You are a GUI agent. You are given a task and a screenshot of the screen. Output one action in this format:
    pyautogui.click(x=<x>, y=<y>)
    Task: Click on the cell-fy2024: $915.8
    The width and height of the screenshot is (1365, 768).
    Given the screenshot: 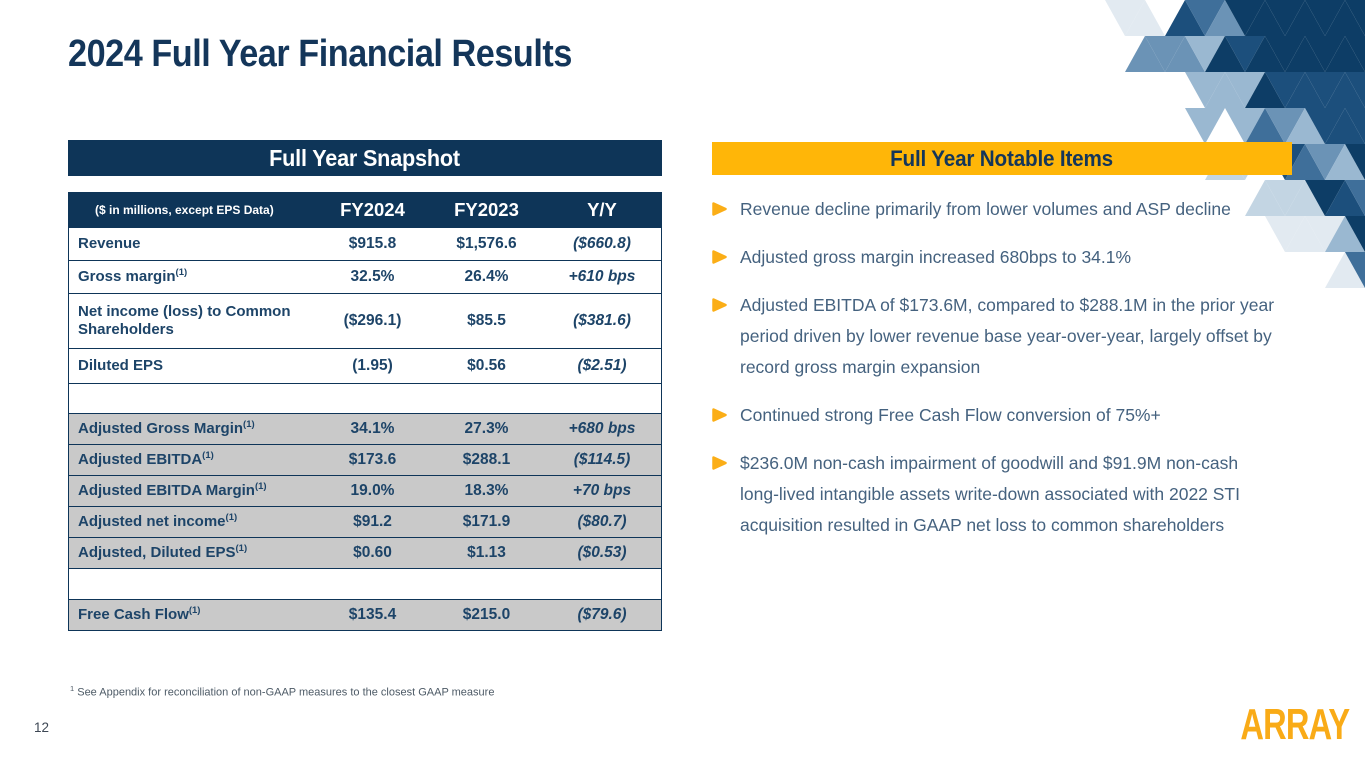 What is the action you would take?
    pyautogui.click(x=372, y=243)
    